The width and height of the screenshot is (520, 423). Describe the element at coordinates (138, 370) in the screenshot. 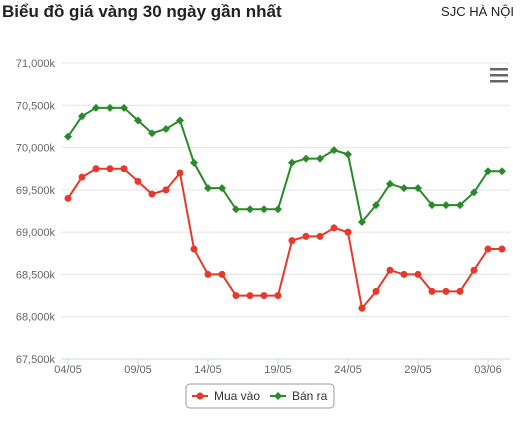

I see `x-tick-label: 09/05` at that location.